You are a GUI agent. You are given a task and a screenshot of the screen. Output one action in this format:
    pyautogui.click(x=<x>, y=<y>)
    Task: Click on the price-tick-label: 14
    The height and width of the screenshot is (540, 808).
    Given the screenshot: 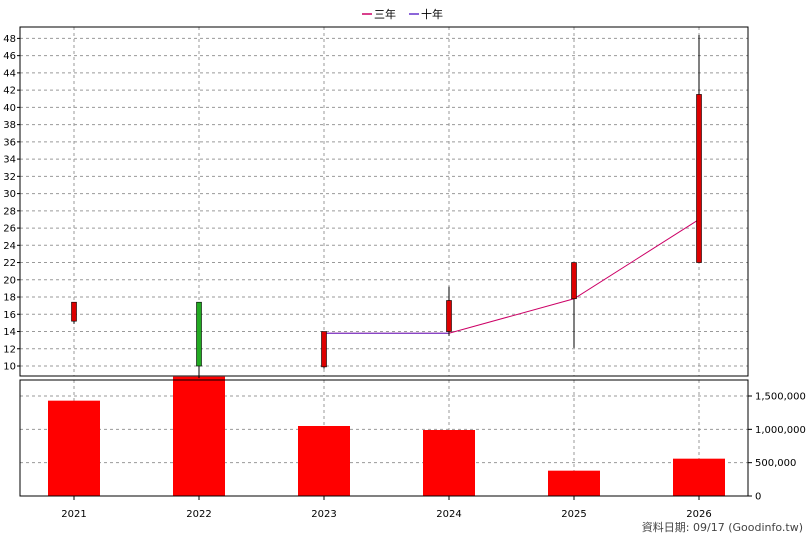 What is the action you would take?
    pyautogui.click(x=9, y=332)
    